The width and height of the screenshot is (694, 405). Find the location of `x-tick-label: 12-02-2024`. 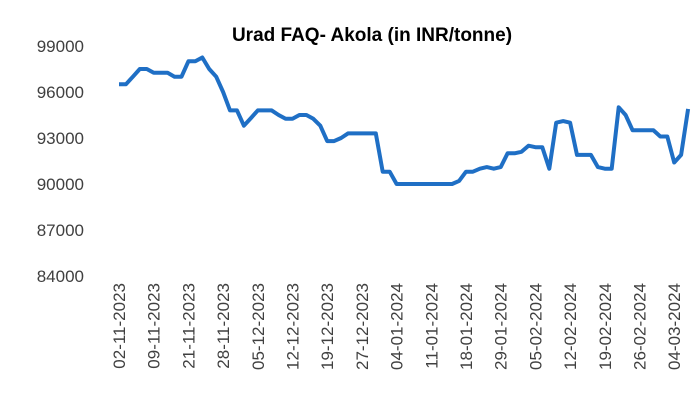

x-tick-label: 12-02-2024 is located at coordinates (570, 326).